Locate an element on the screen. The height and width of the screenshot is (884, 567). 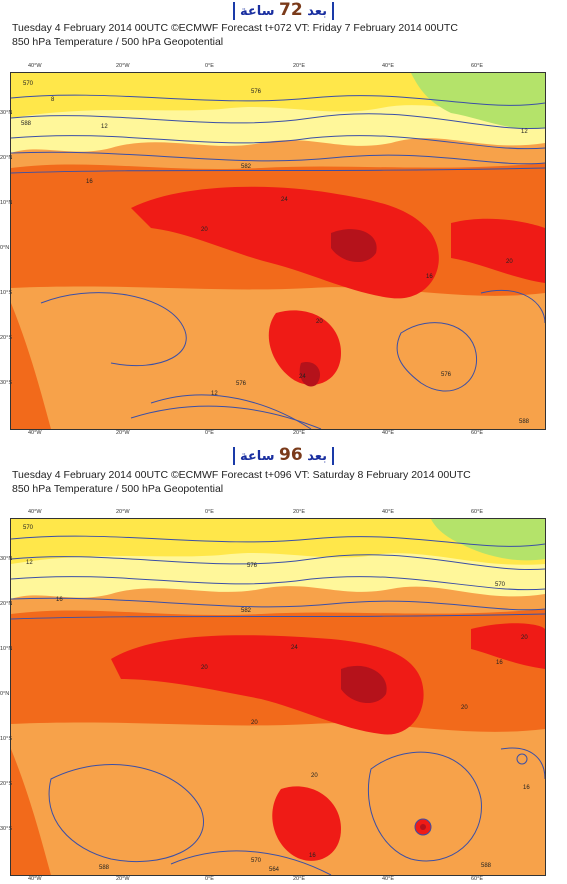
forecast-banner-96: بعد 96 ساعة is located at coordinates (283, 455).